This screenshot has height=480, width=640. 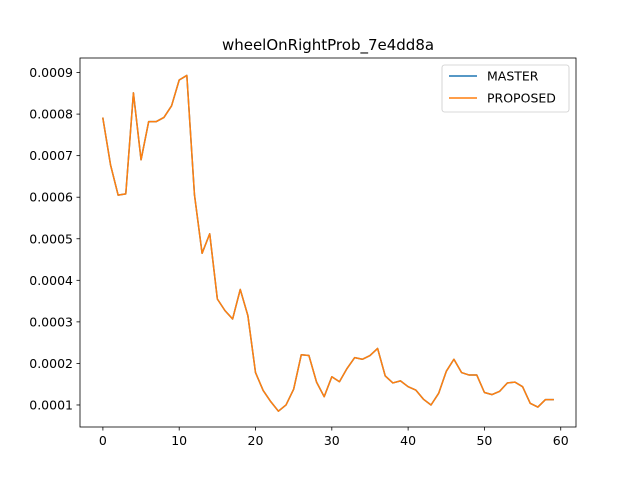 What do you see at coordinates (51, 404) in the screenshot?
I see `y-tick-label: 0.0001` at bounding box center [51, 404].